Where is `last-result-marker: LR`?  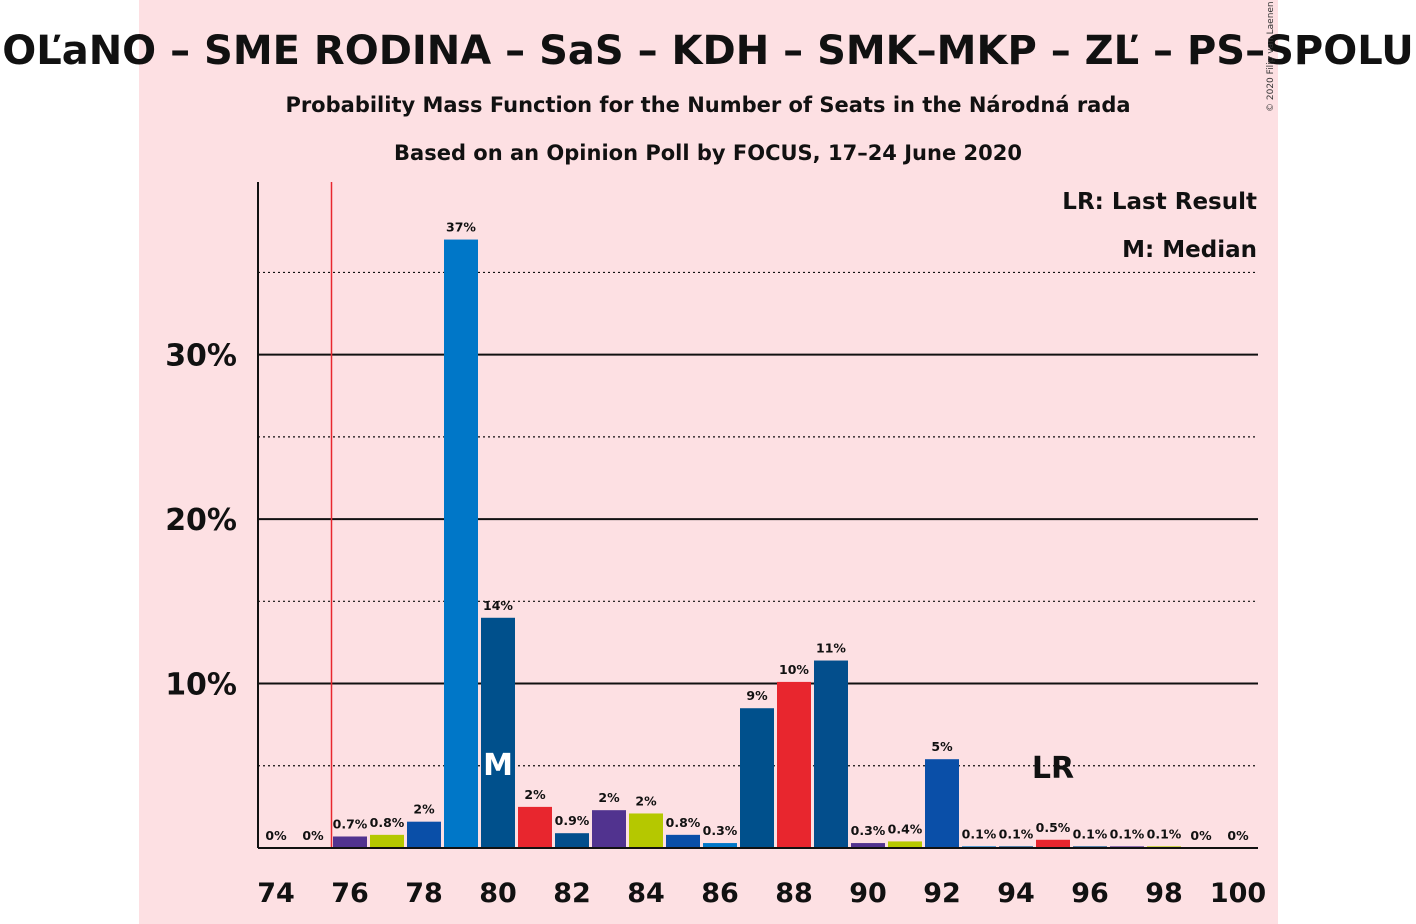 last-result-marker: LR is located at coordinates (1053, 768).